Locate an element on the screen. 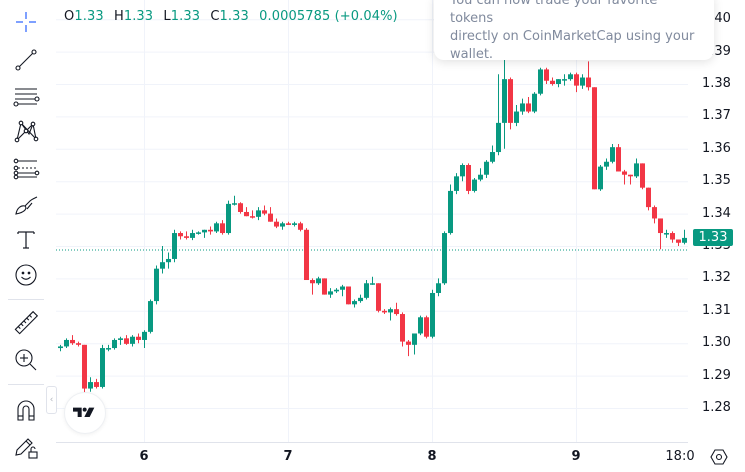 The width and height of the screenshot is (745, 472). crosshair-button is located at coordinates (26, 22).